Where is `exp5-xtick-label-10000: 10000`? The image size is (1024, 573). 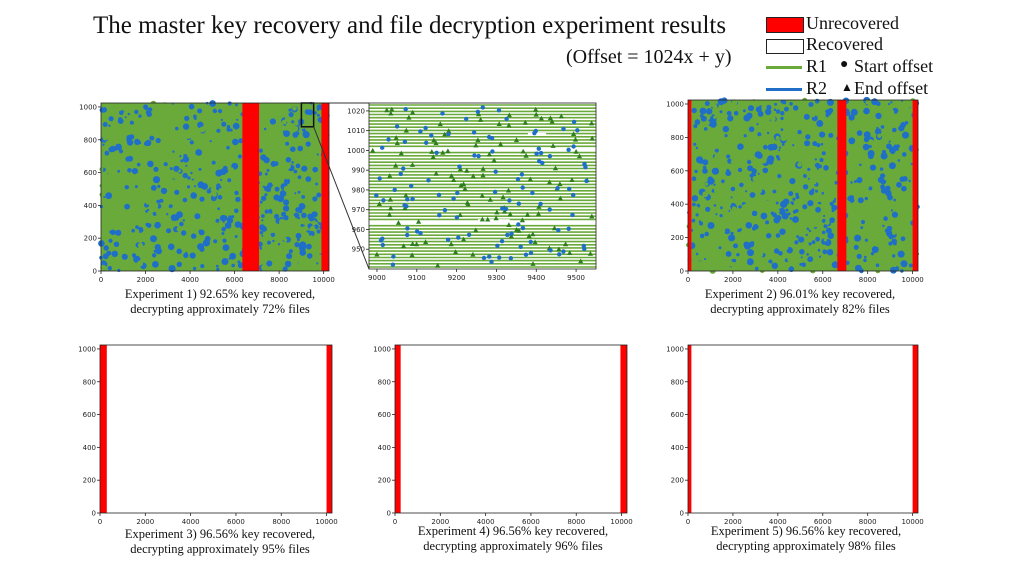 exp5-xtick-label-10000: 10000 is located at coordinates (912, 522).